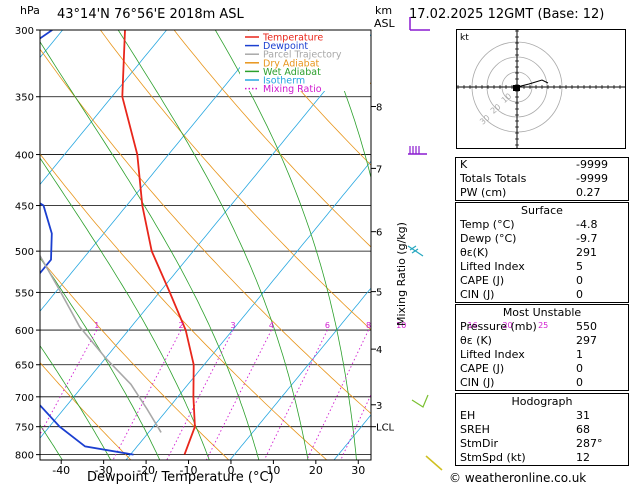  Describe the element at coordinates (587, 224) in the screenshot. I see `stat-value: -4.8` at that location.